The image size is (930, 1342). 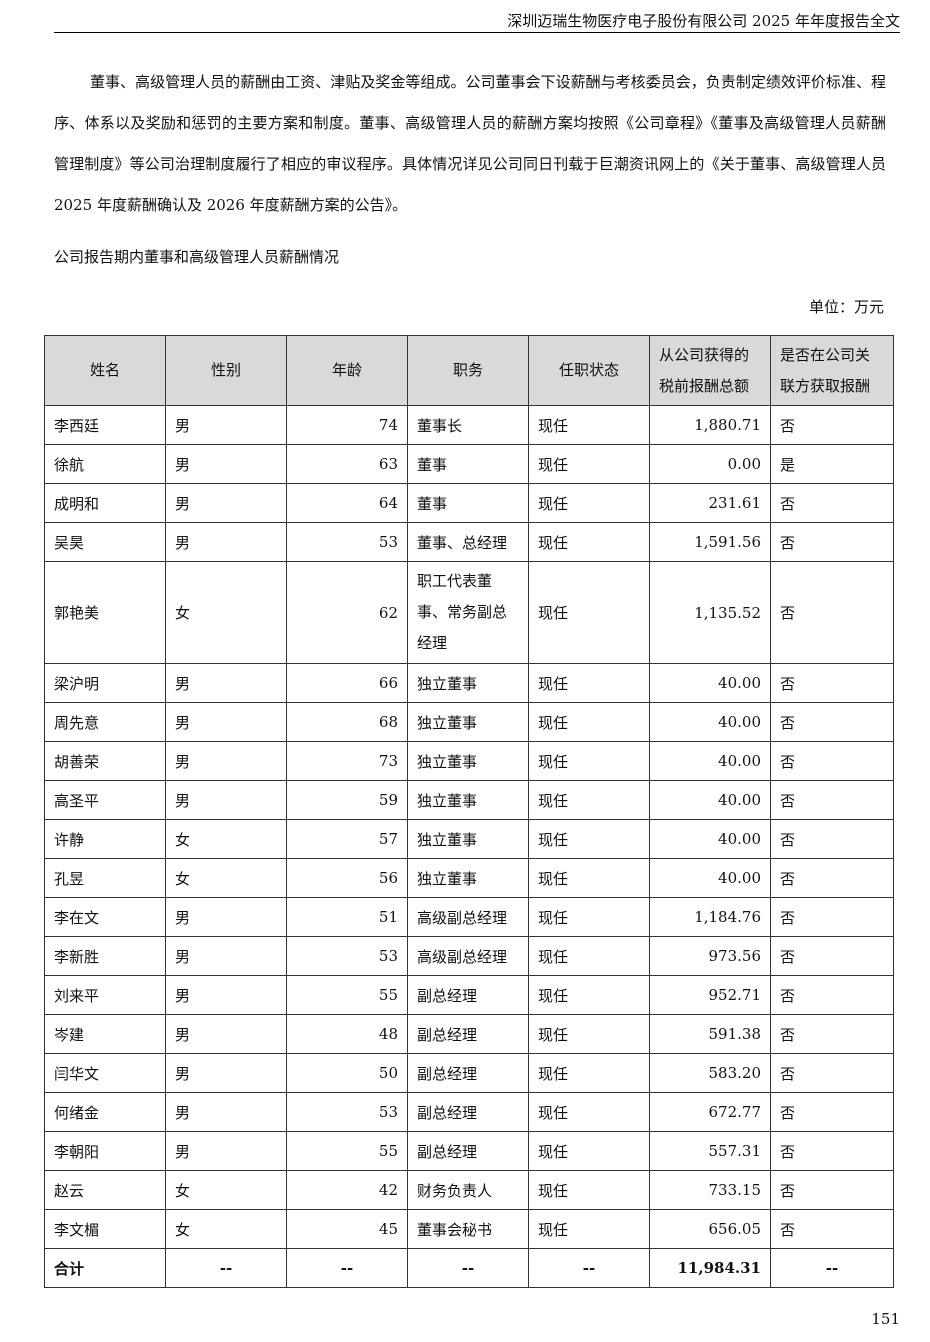 I want to click on table-row: 李文楣女 45 董事会秘书 现任 656.05 否, so click(x=469, y=1229).